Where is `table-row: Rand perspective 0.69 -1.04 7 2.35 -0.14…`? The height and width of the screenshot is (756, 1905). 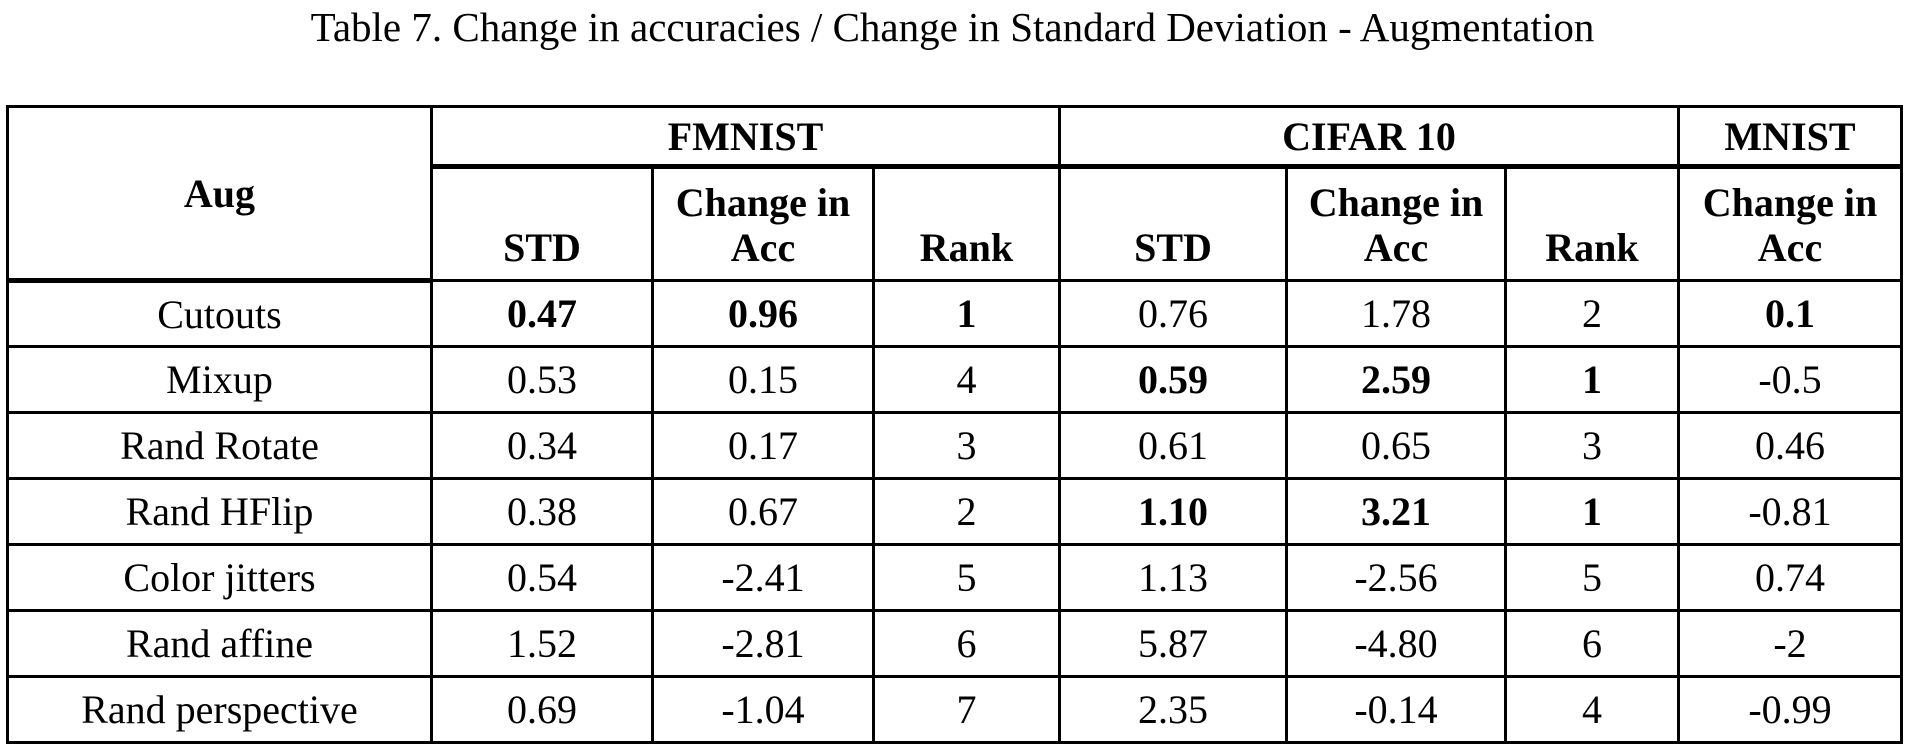 table-row: Rand perspective 0.69 -1.04 7 2.35 -0.14… is located at coordinates (954, 709).